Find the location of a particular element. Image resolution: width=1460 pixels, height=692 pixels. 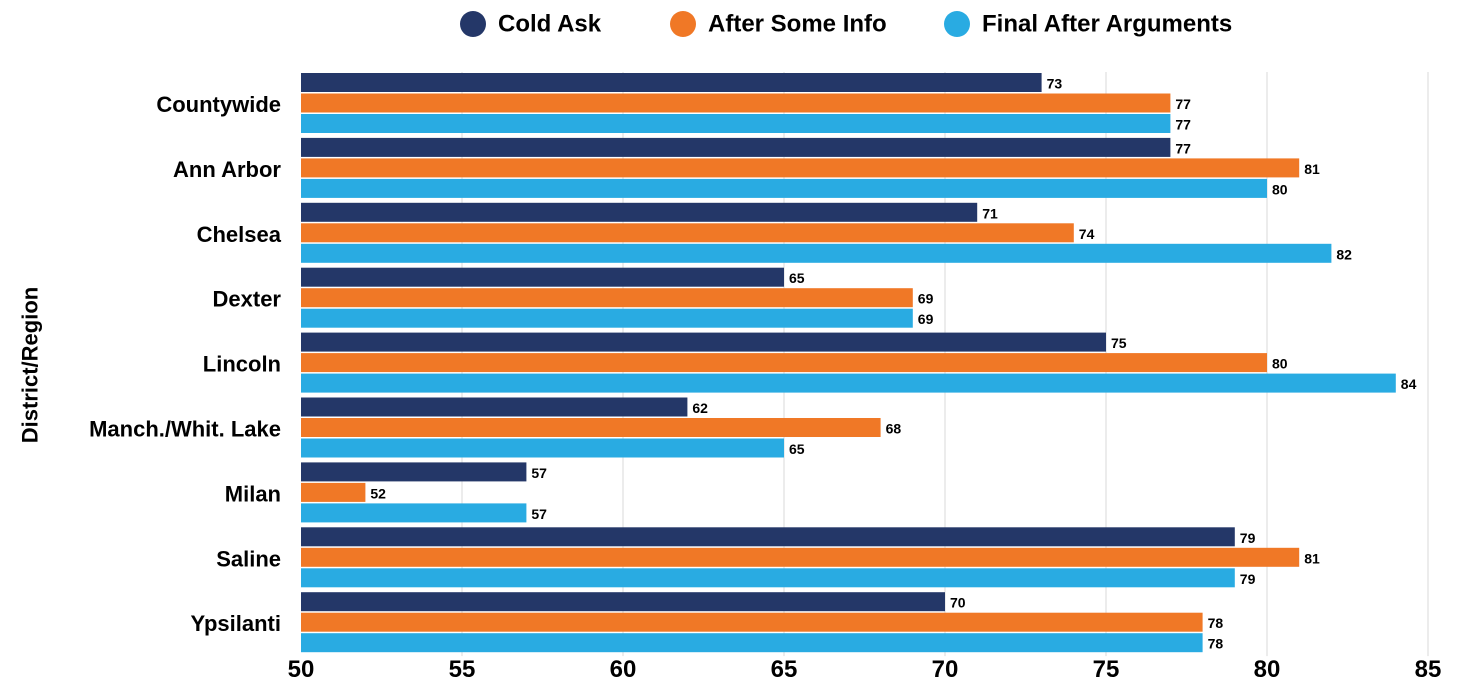

bar-final-after-arguments-saline is located at coordinates (768, 578).